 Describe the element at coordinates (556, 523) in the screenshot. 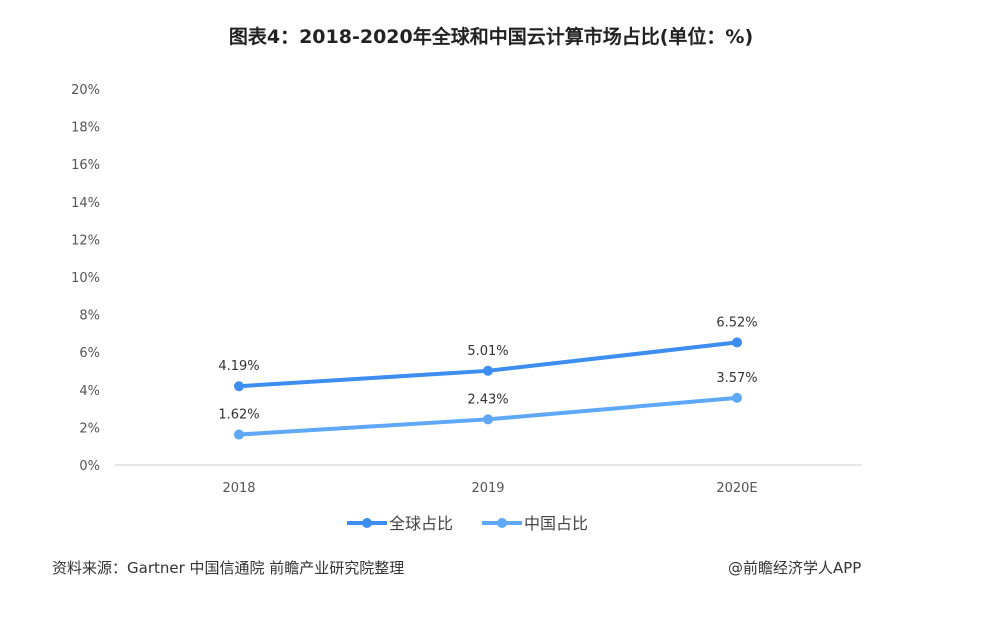

I see `legend-label: 中国占比` at that location.